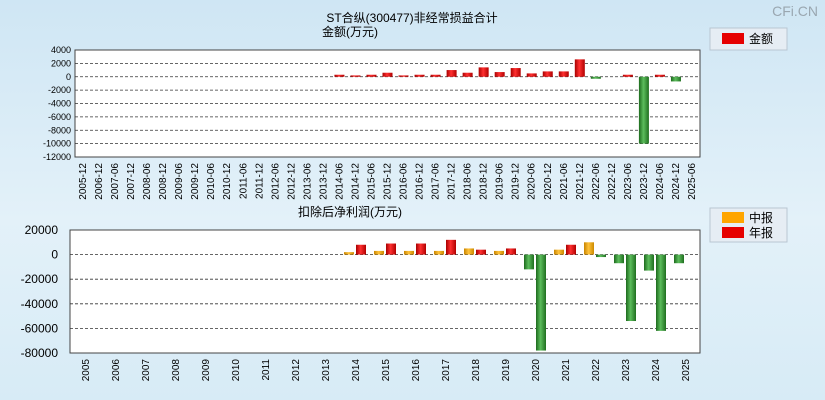 This screenshot has height=400, width=825. Describe the element at coordinates (644, 181) in the screenshot. I see `chart-1-x-tick-label: 2023-12` at that location.